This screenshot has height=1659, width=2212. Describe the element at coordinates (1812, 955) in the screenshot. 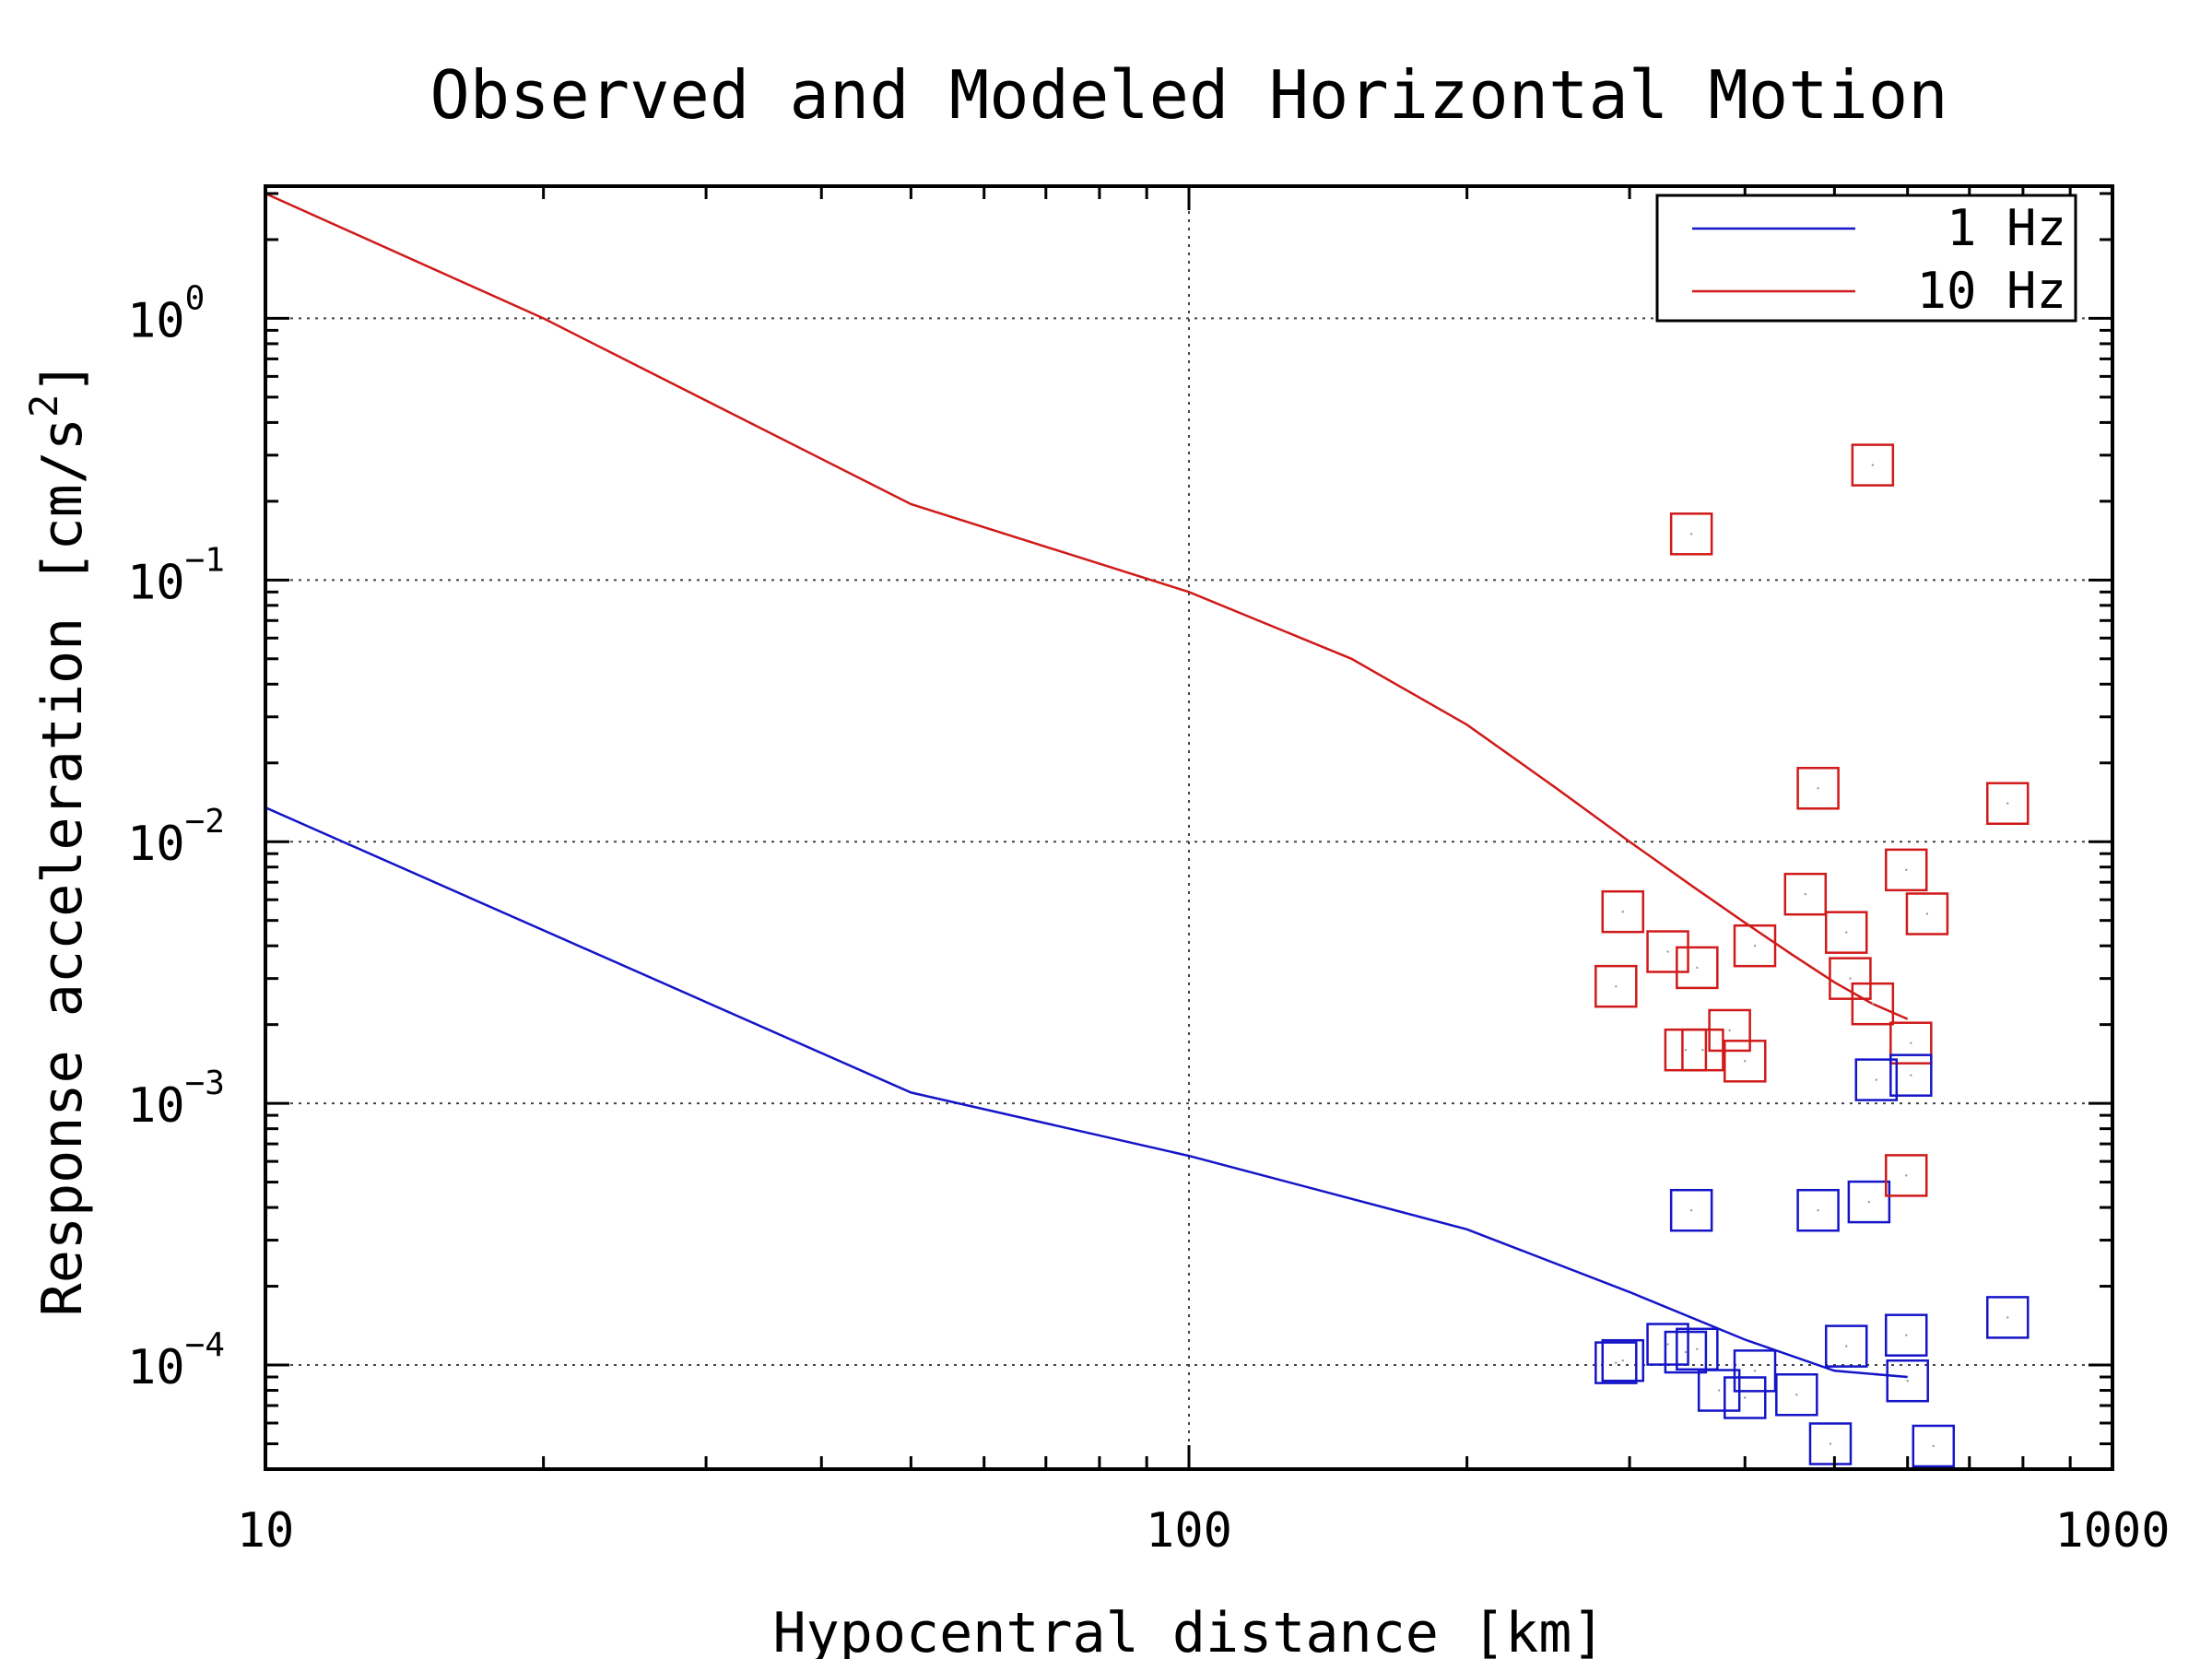

I see `observed-markers` at that location.